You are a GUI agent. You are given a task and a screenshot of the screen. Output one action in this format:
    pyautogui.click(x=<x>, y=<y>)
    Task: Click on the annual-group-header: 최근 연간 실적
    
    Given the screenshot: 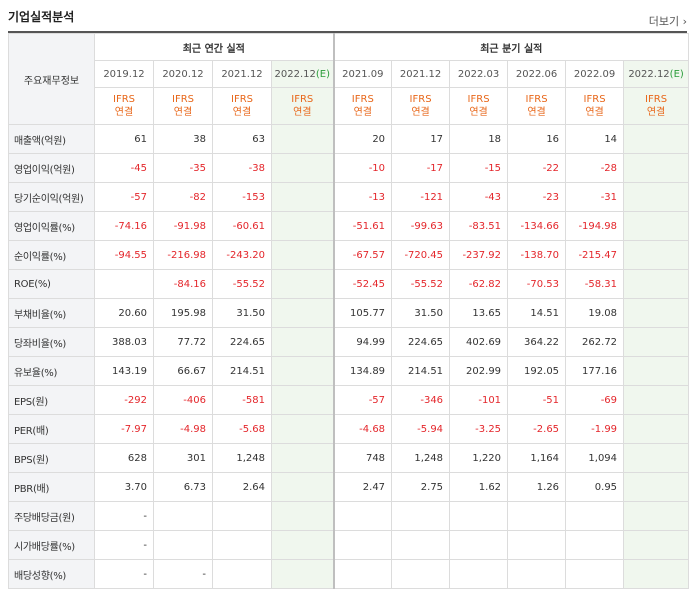 What is the action you would take?
    pyautogui.click(x=214, y=47)
    